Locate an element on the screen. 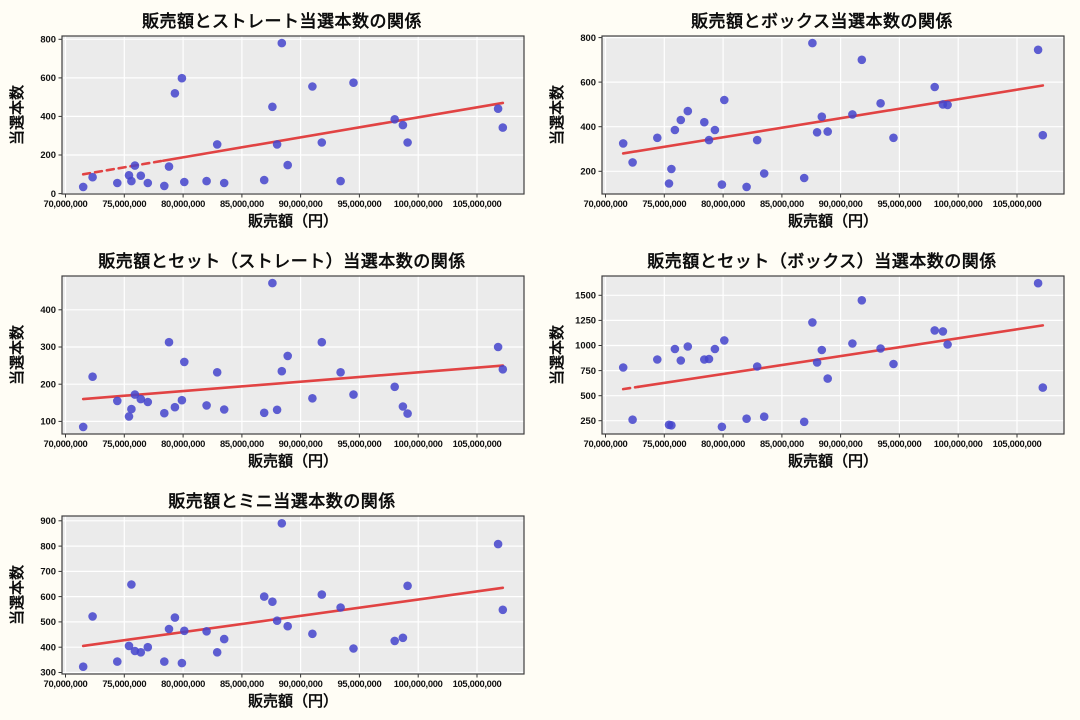 The image size is (1080, 720). x-tick-label: 70,000,000 is located at coordinates (66, 443).